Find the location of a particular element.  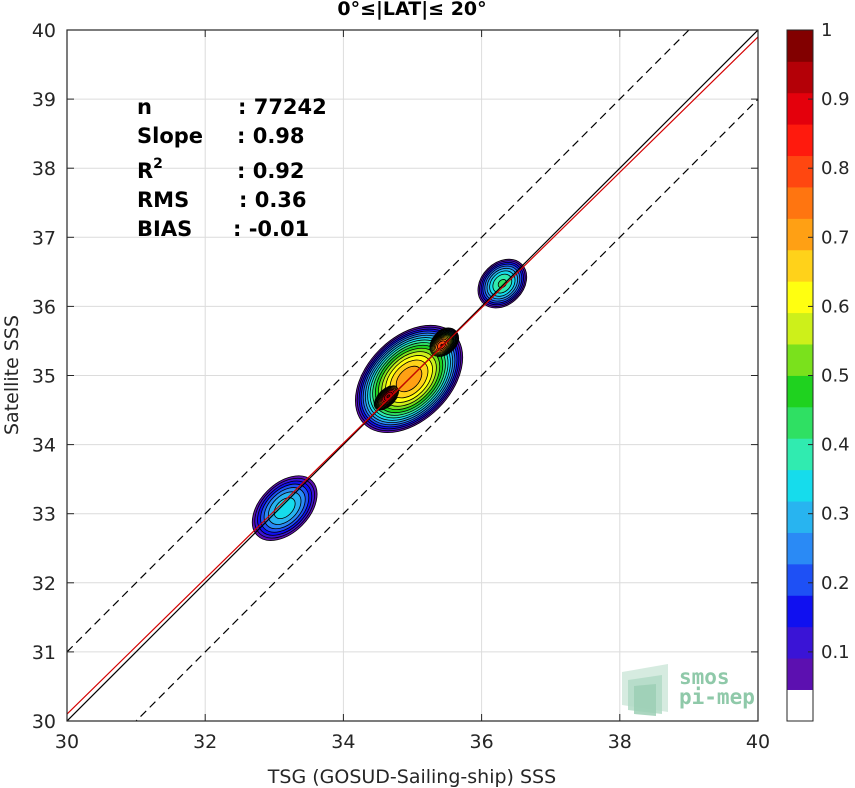

y-tick-label: 33 is located at coordinates (44, 515).